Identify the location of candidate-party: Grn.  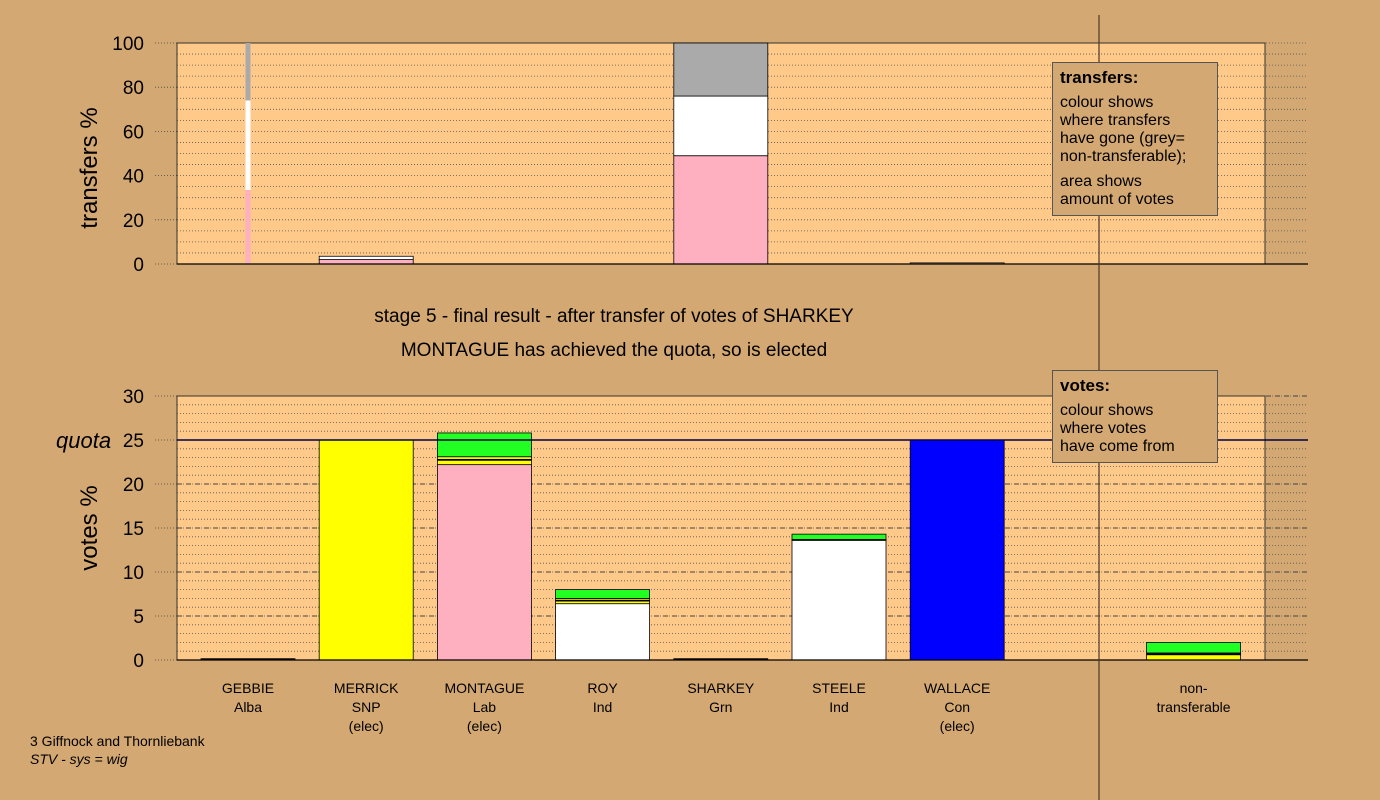
(721, 707).